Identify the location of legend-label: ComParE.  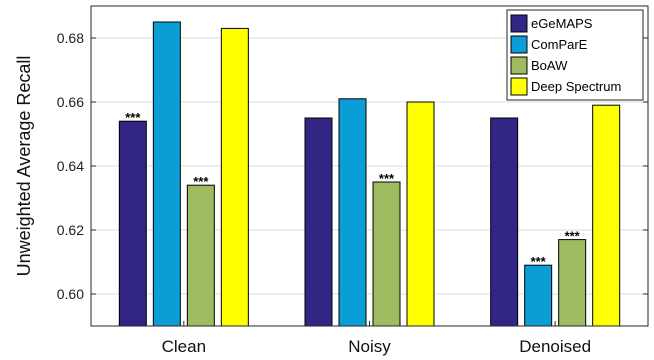
(559, 44).